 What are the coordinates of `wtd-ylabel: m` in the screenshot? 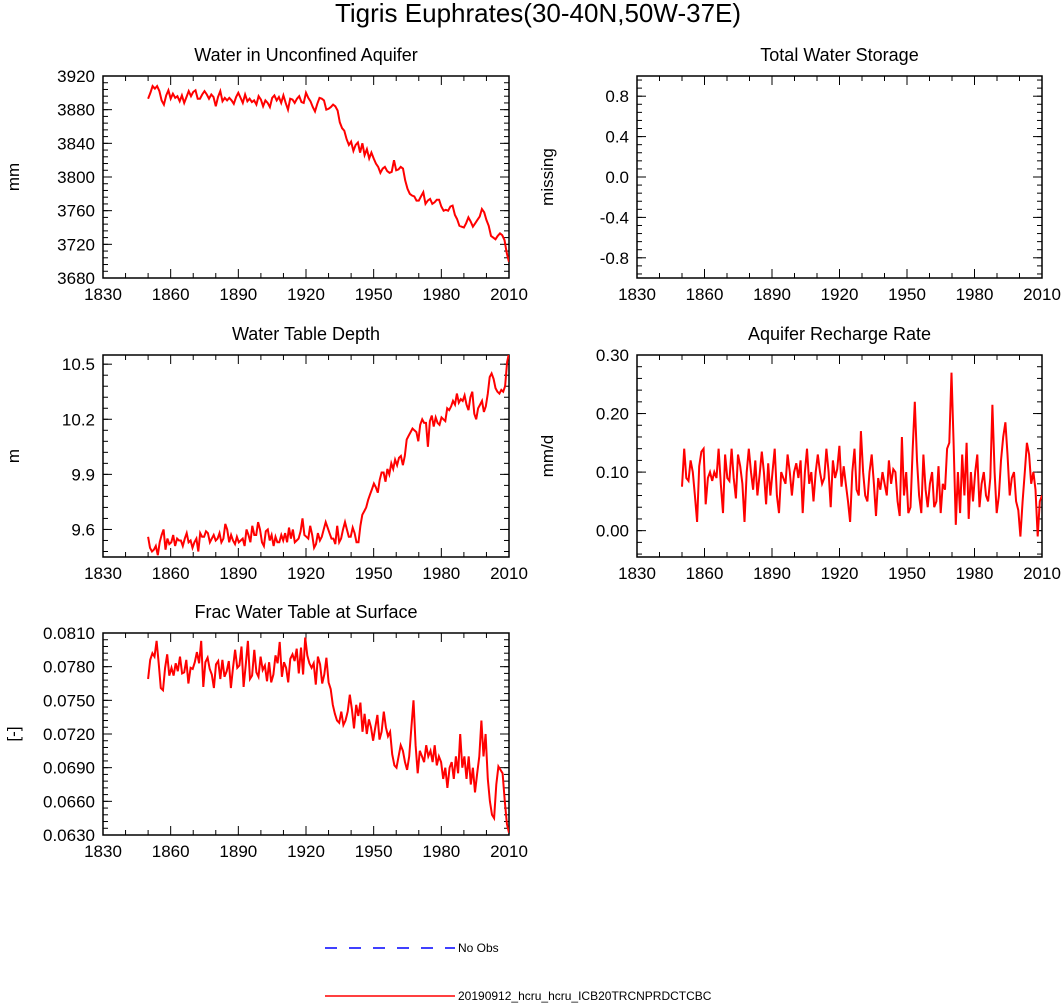 It's located at (13, 456).